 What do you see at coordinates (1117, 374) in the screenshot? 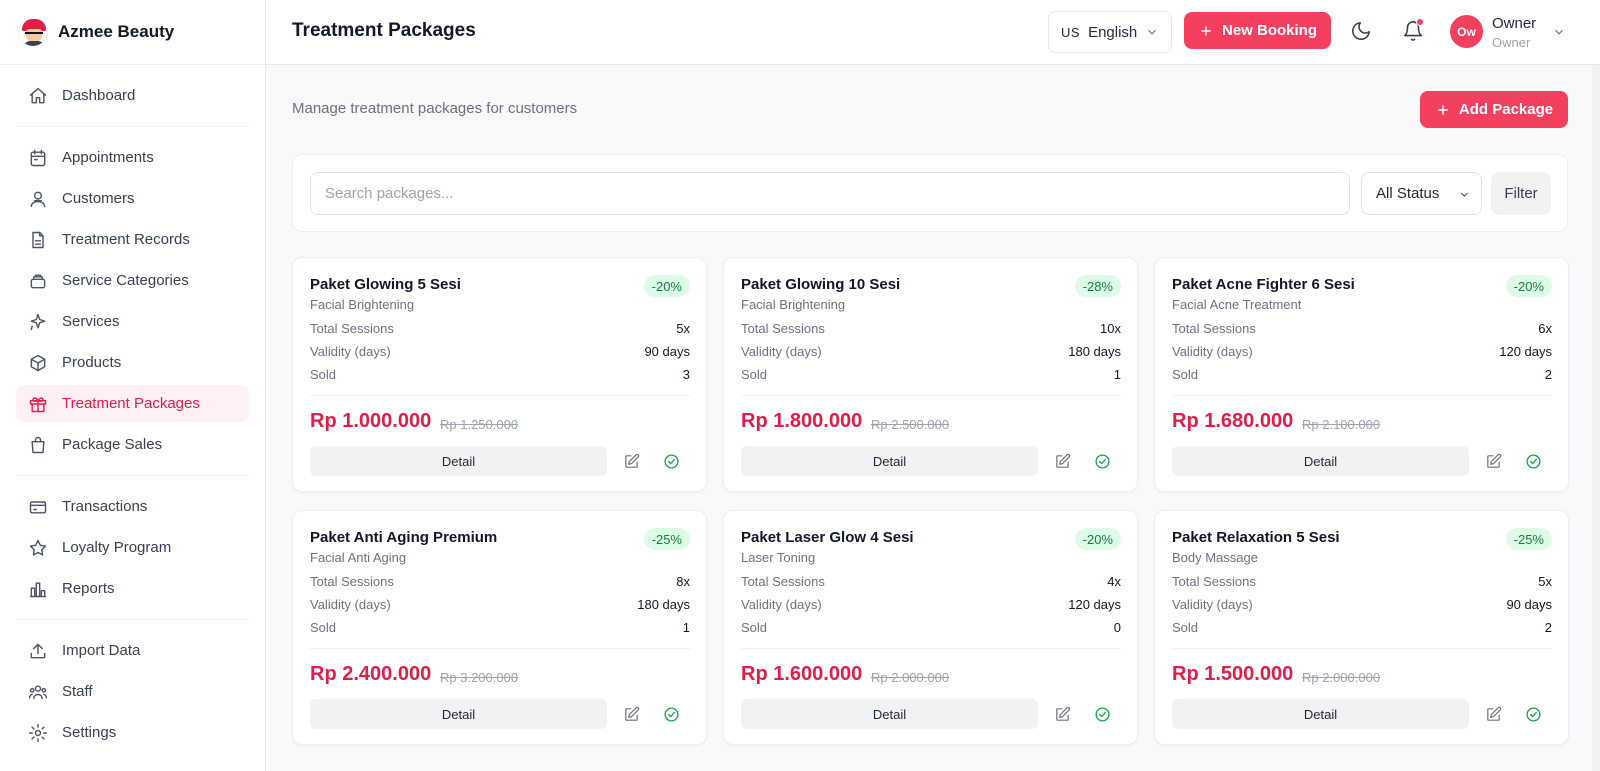
I see `sold-value: 1` at bounding box center [1117, 374].